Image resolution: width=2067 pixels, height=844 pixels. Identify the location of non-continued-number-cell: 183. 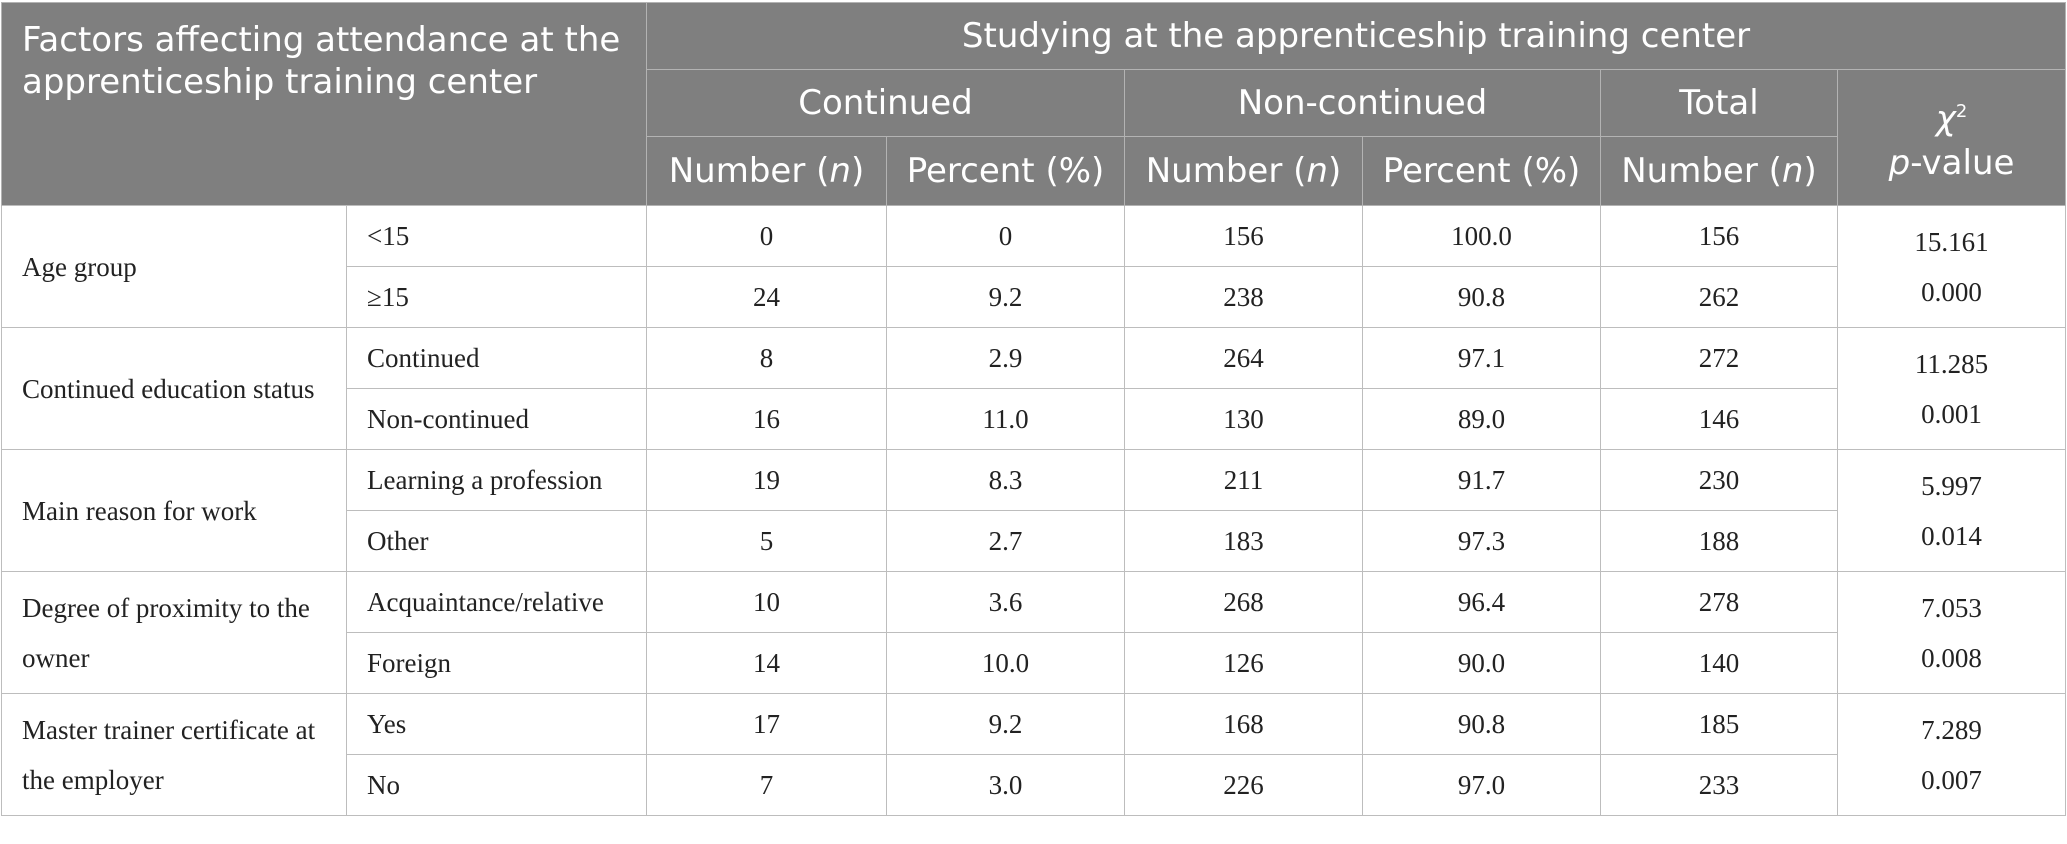
(1243, 541).